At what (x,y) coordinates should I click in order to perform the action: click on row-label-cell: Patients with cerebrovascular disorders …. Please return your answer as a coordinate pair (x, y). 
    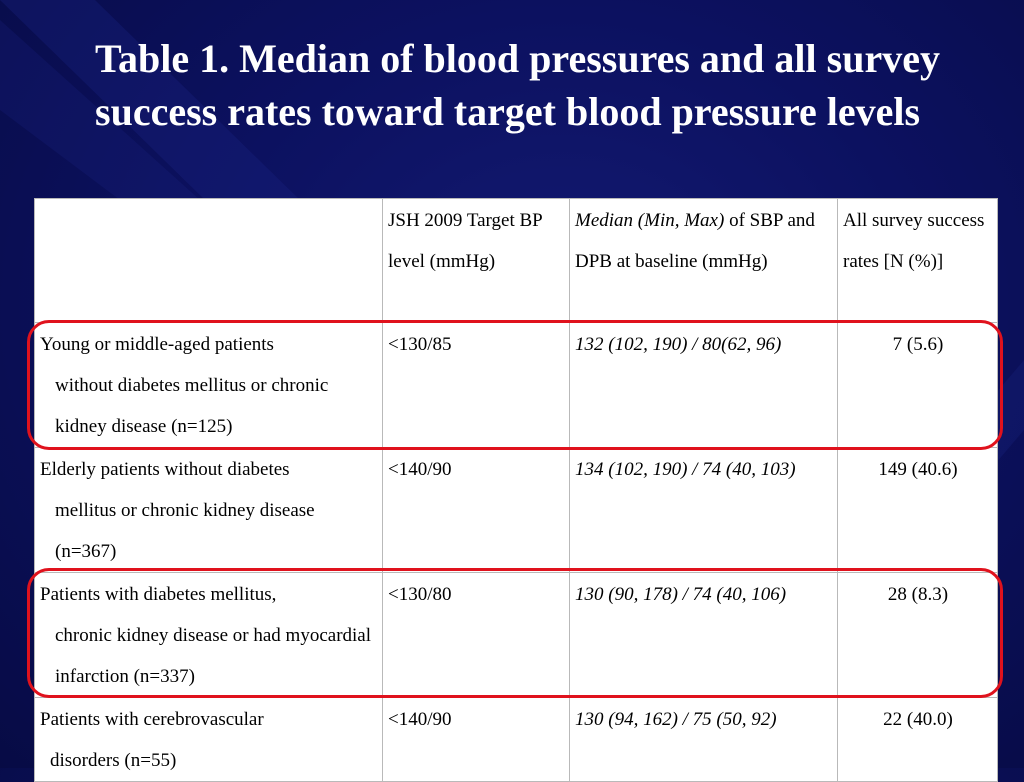
    Looking at the image, I should click on (208, 739).